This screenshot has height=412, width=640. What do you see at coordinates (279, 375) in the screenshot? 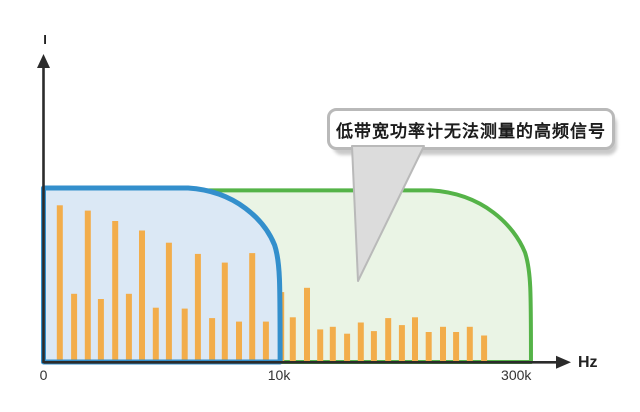
I see `x-tick-10k: 10k` at bounding box center [279, 375].